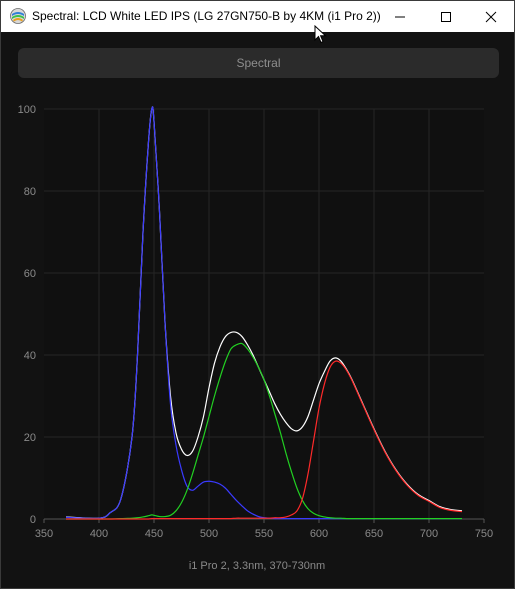 This screenshot has width=515, height=589. I want to click on mouse-cursor-icon, so click(320, 34).